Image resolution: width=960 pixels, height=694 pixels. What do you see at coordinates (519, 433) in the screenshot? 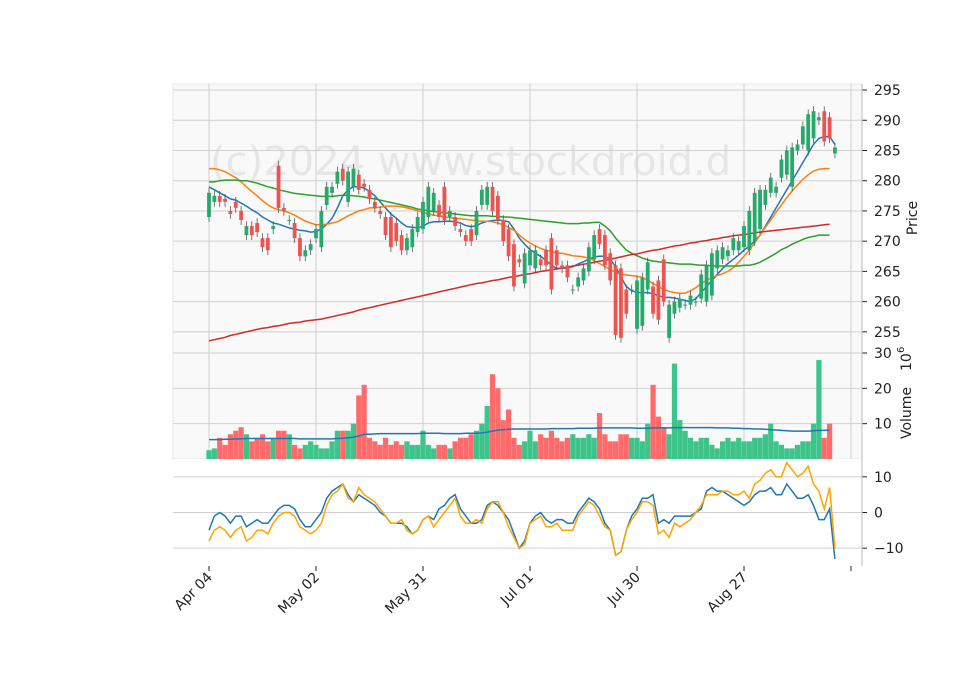
I see `volume-moving-average-line` at bounding box center [519, 433].